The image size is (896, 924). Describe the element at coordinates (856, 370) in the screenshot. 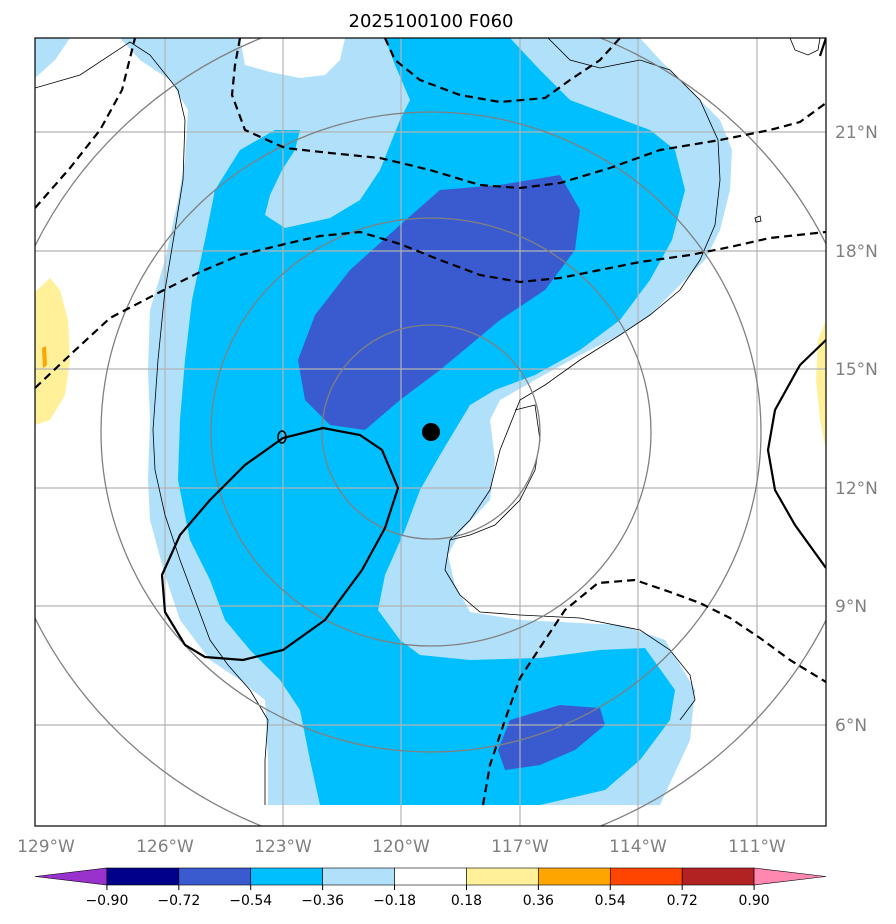

I see `y-tick-label: 15°N` at that location.